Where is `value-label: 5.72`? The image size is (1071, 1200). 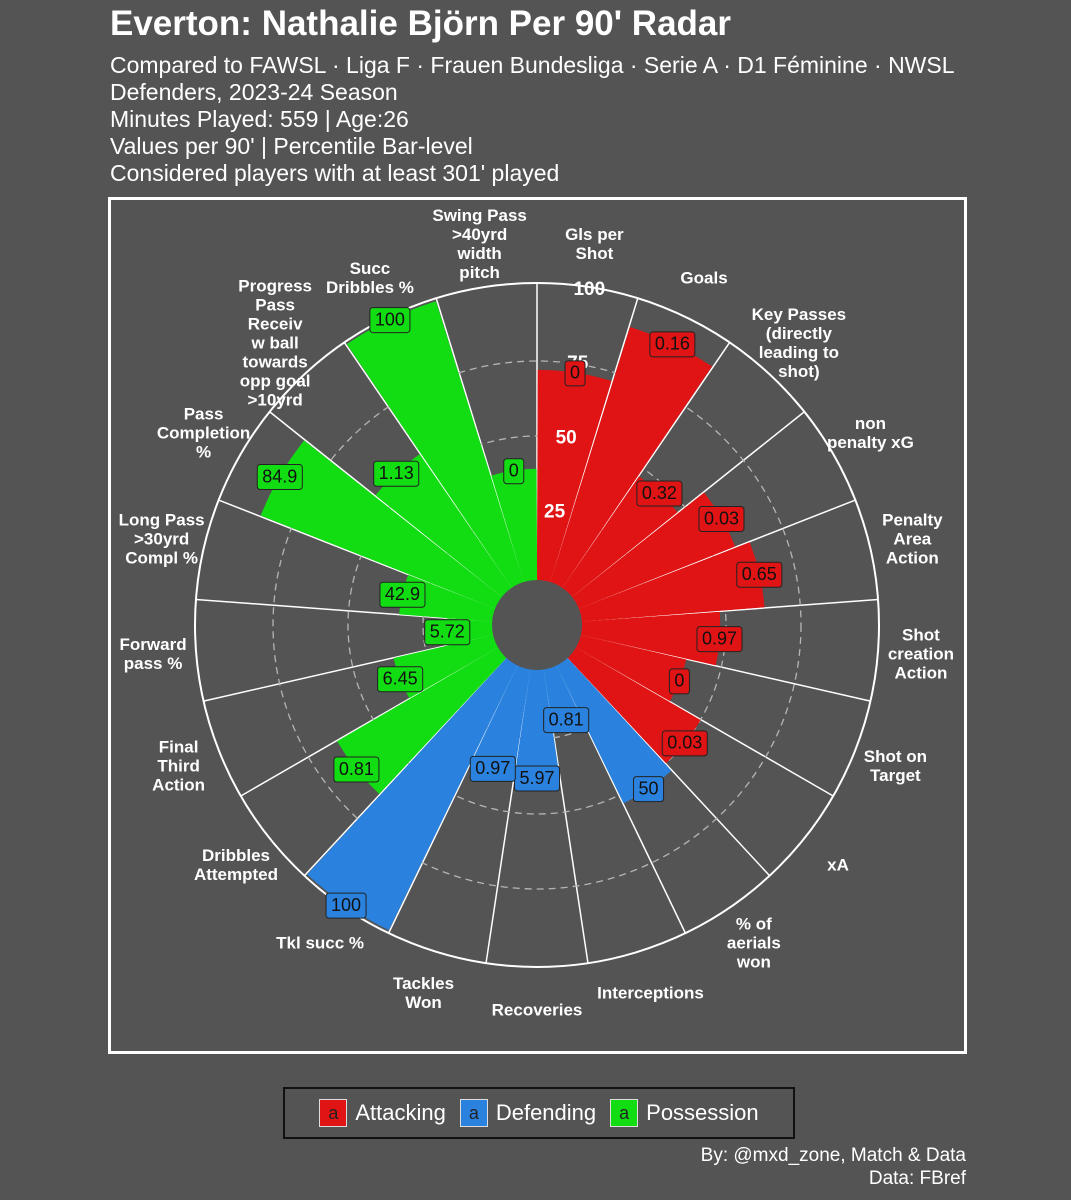 value-label: 5.72 is located at coordinates (447, 632).